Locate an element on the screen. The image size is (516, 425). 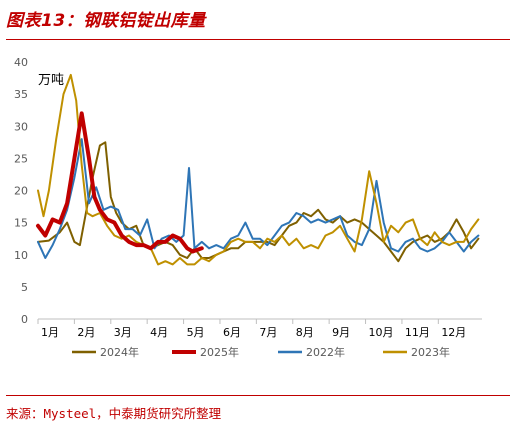
series-line-2025 is located at coordinates (120, 182).